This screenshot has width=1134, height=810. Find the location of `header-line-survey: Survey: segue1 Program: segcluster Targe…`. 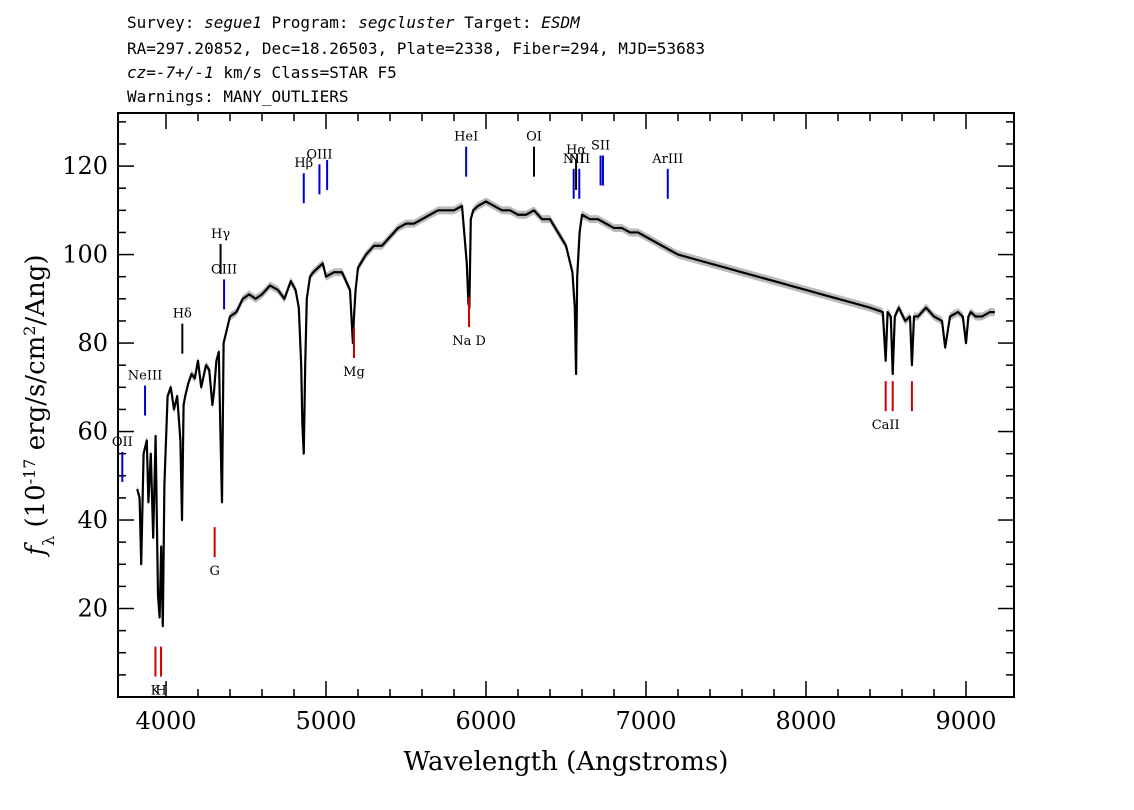

header-line-survey: Survey: segue1 Program: segcluster Targe… is located at coordinates (353, 22).